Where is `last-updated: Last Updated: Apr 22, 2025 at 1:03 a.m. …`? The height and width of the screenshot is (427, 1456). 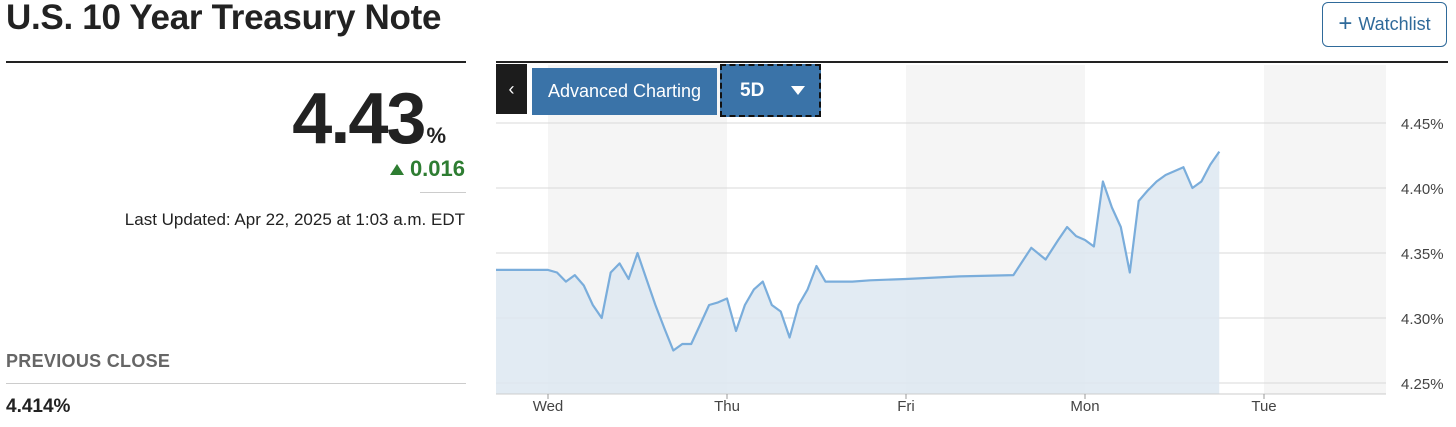
last-updated: Last Updated: Apr 22, 2025 at 1:03 a.m. … is located at coordinates (294, 219).